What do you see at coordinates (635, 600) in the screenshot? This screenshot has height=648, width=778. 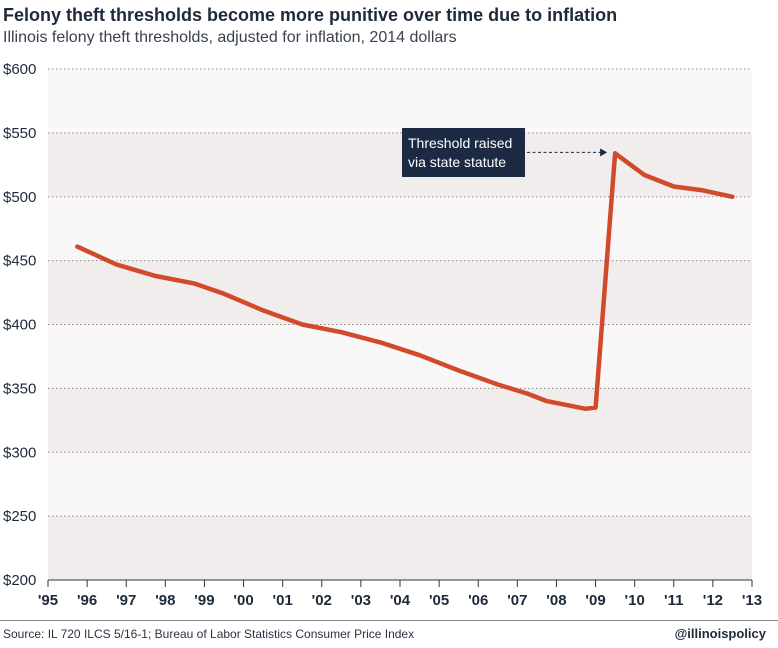 I see `x-tick-label: '10` at bounding box center [635, 600].